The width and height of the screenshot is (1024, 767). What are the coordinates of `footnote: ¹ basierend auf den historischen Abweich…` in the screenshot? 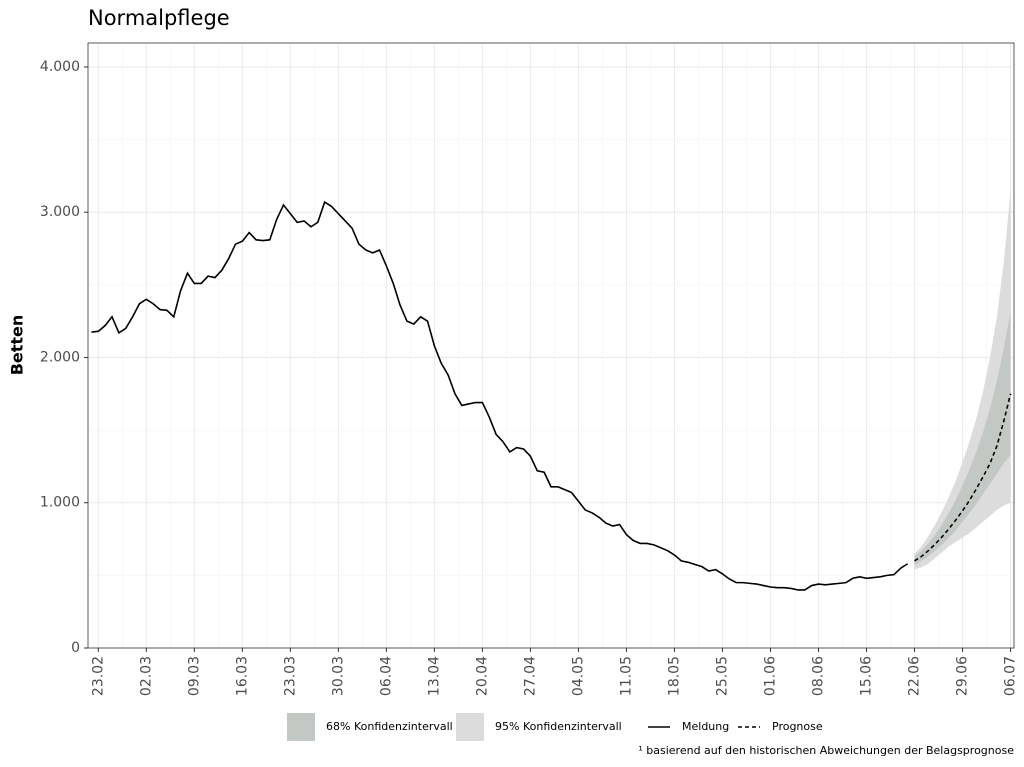 It's located at (826, 750).